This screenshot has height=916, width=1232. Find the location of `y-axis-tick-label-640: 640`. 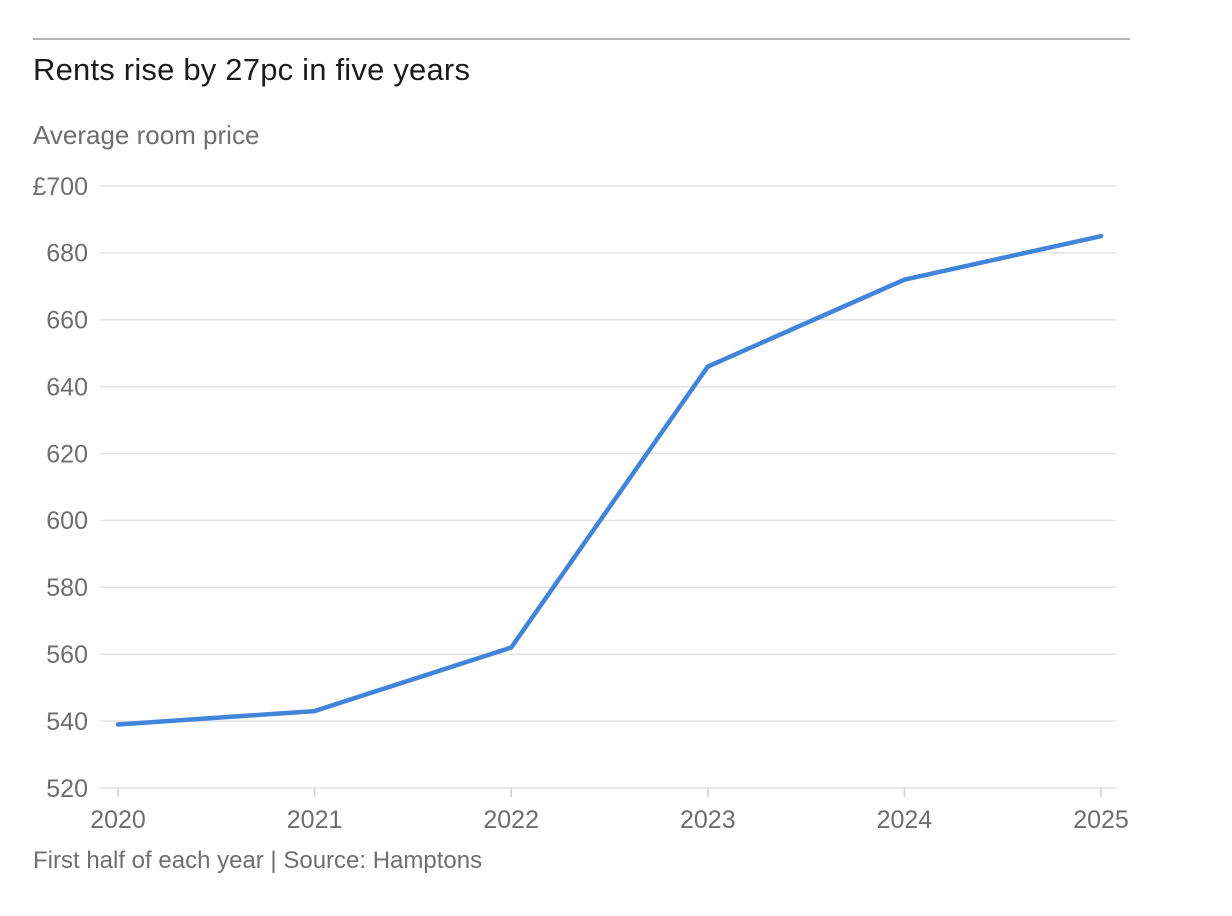

y-axis-tick-label-640: 640 is located at coordinates (67, 387).